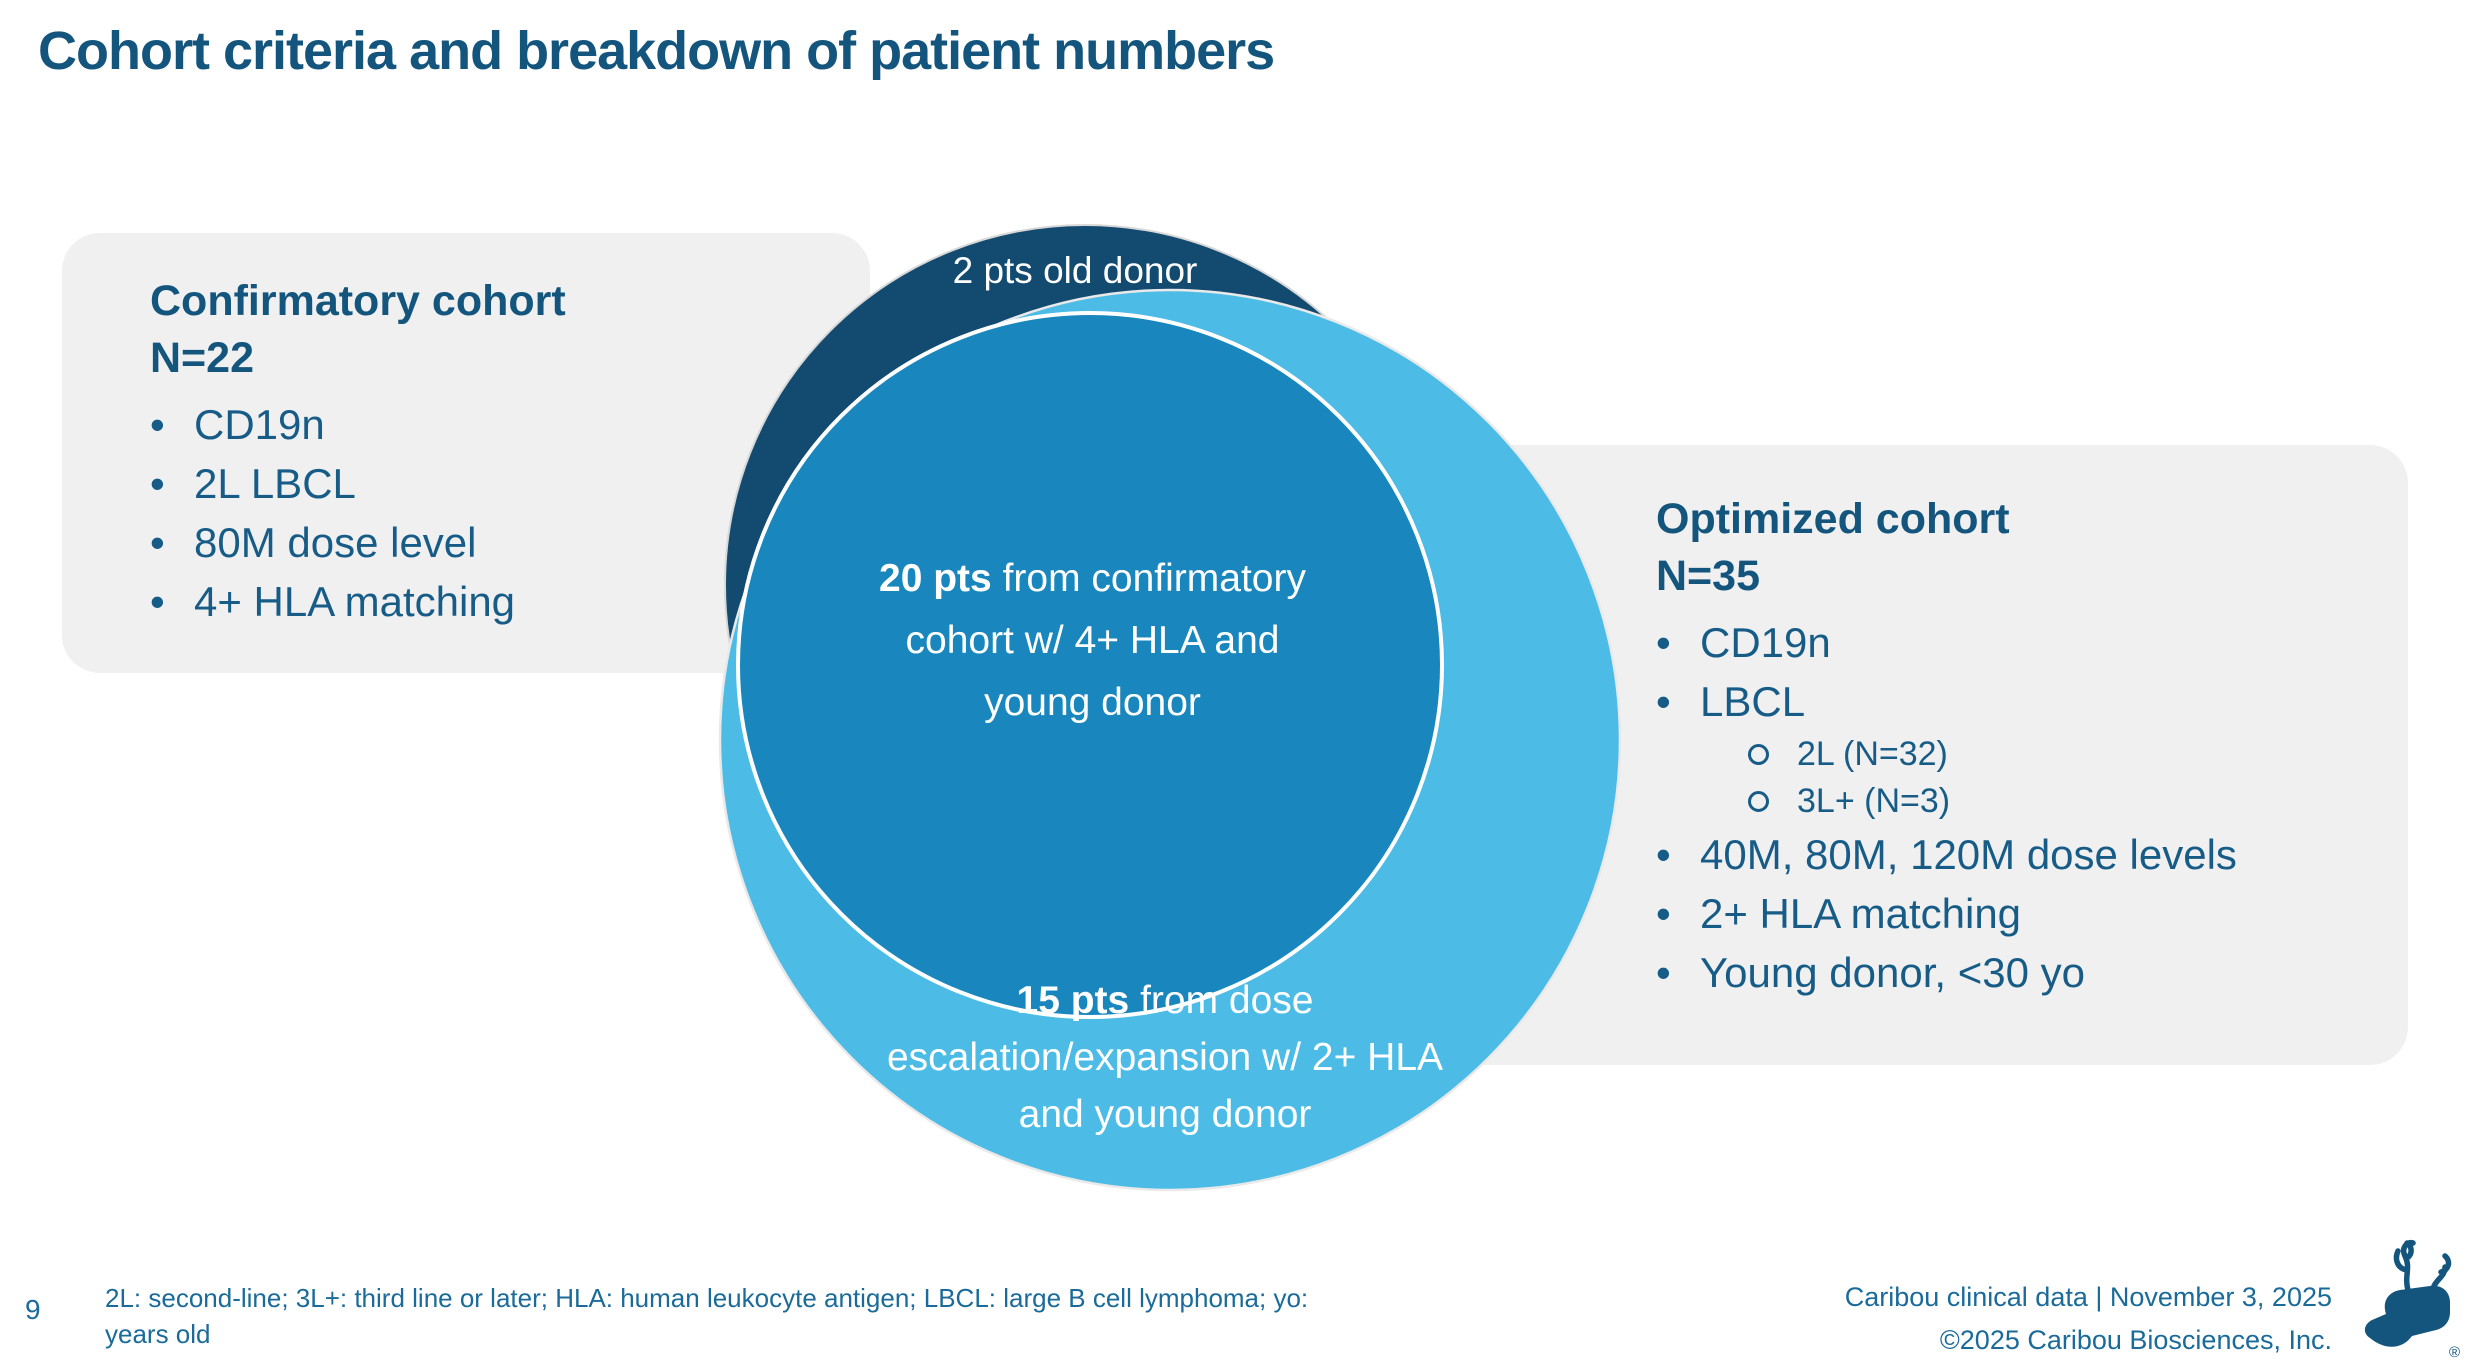 This screenshot has width=2470, height=1372. What do you see at coordinates (1968, 854) in the screenshot?
I see `bullet-text: 40M, 80M, 120M dose levels` at bounding box center [1968, 854].